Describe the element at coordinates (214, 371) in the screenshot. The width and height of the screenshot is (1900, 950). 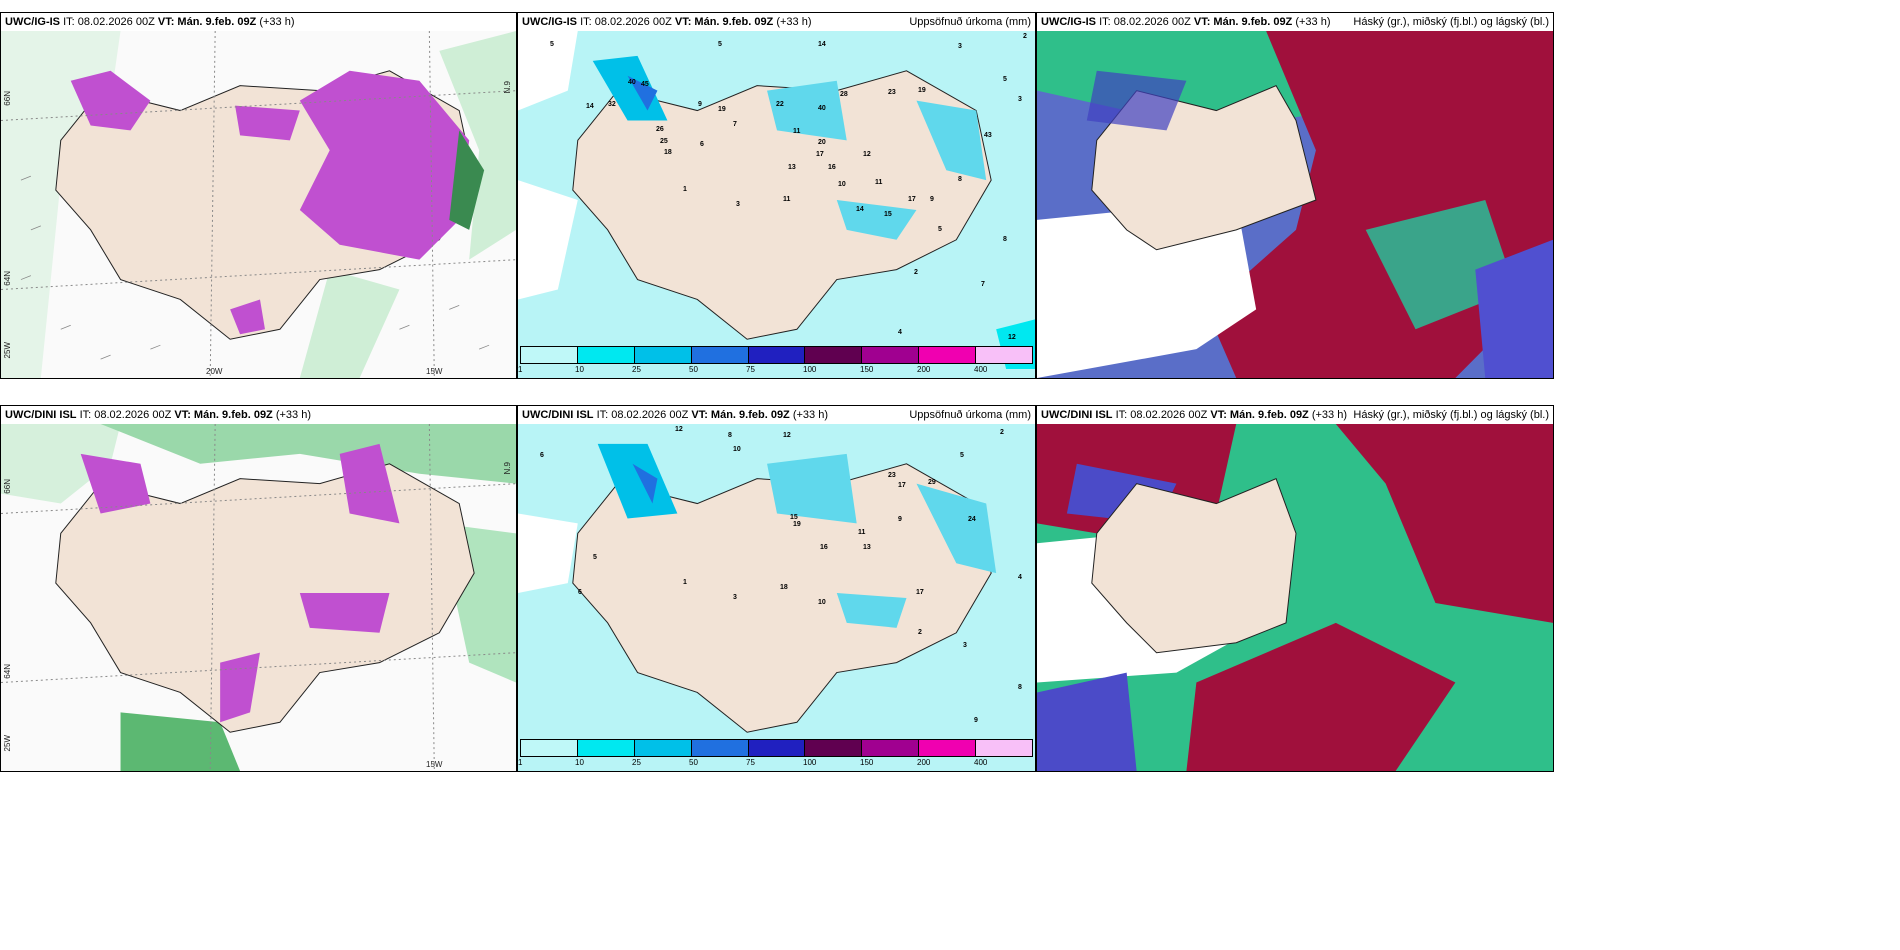
I see `lon-label: 20W` at that location.